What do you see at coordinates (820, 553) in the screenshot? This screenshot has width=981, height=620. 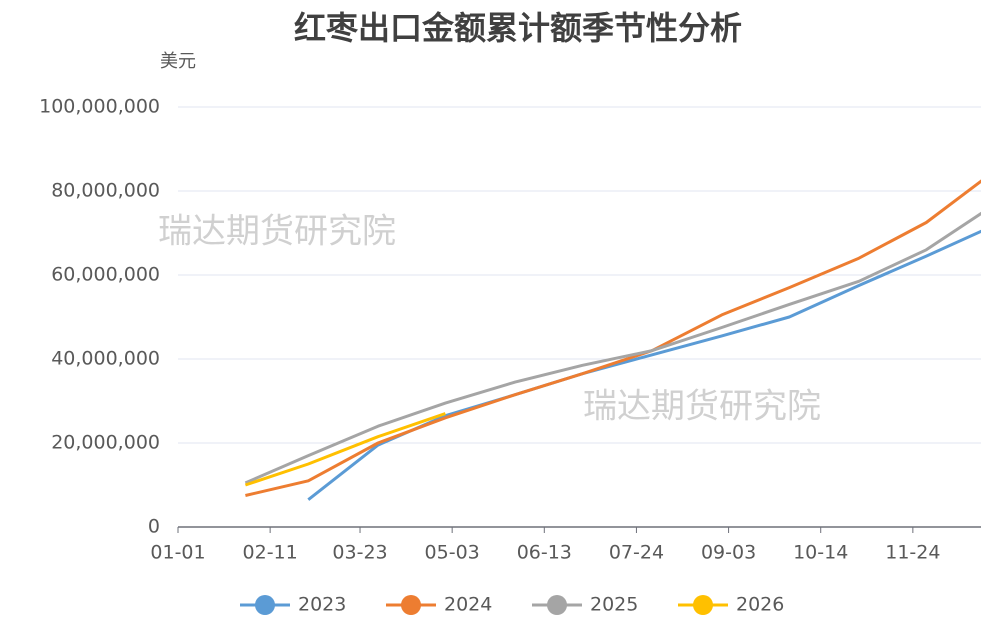 I see `x-tick-label: 10-14` at bounding box center [820, 553].